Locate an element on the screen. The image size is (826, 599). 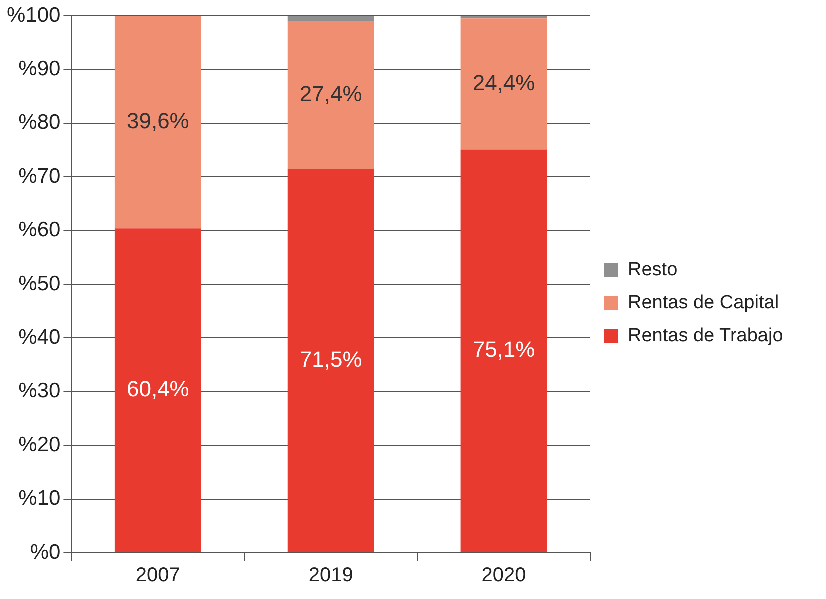
legend-label: Rentas de Capital is located at coordinates (704, 303).